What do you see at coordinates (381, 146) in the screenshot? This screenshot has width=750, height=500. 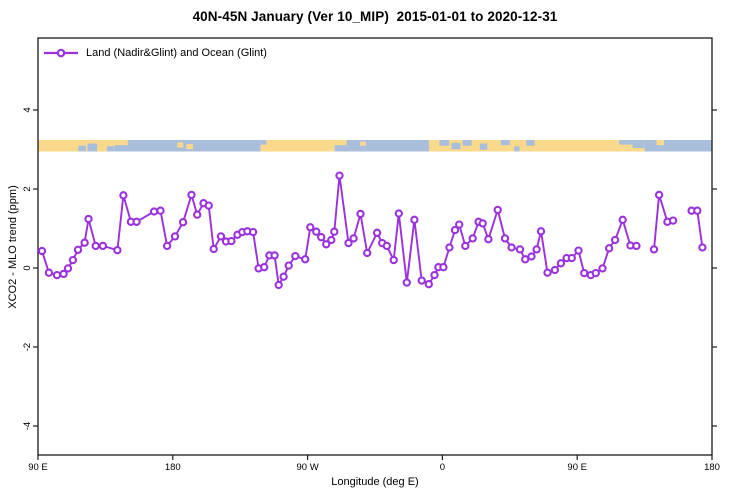 I see `band-ocean-segment` at bounding box center [381, 146].